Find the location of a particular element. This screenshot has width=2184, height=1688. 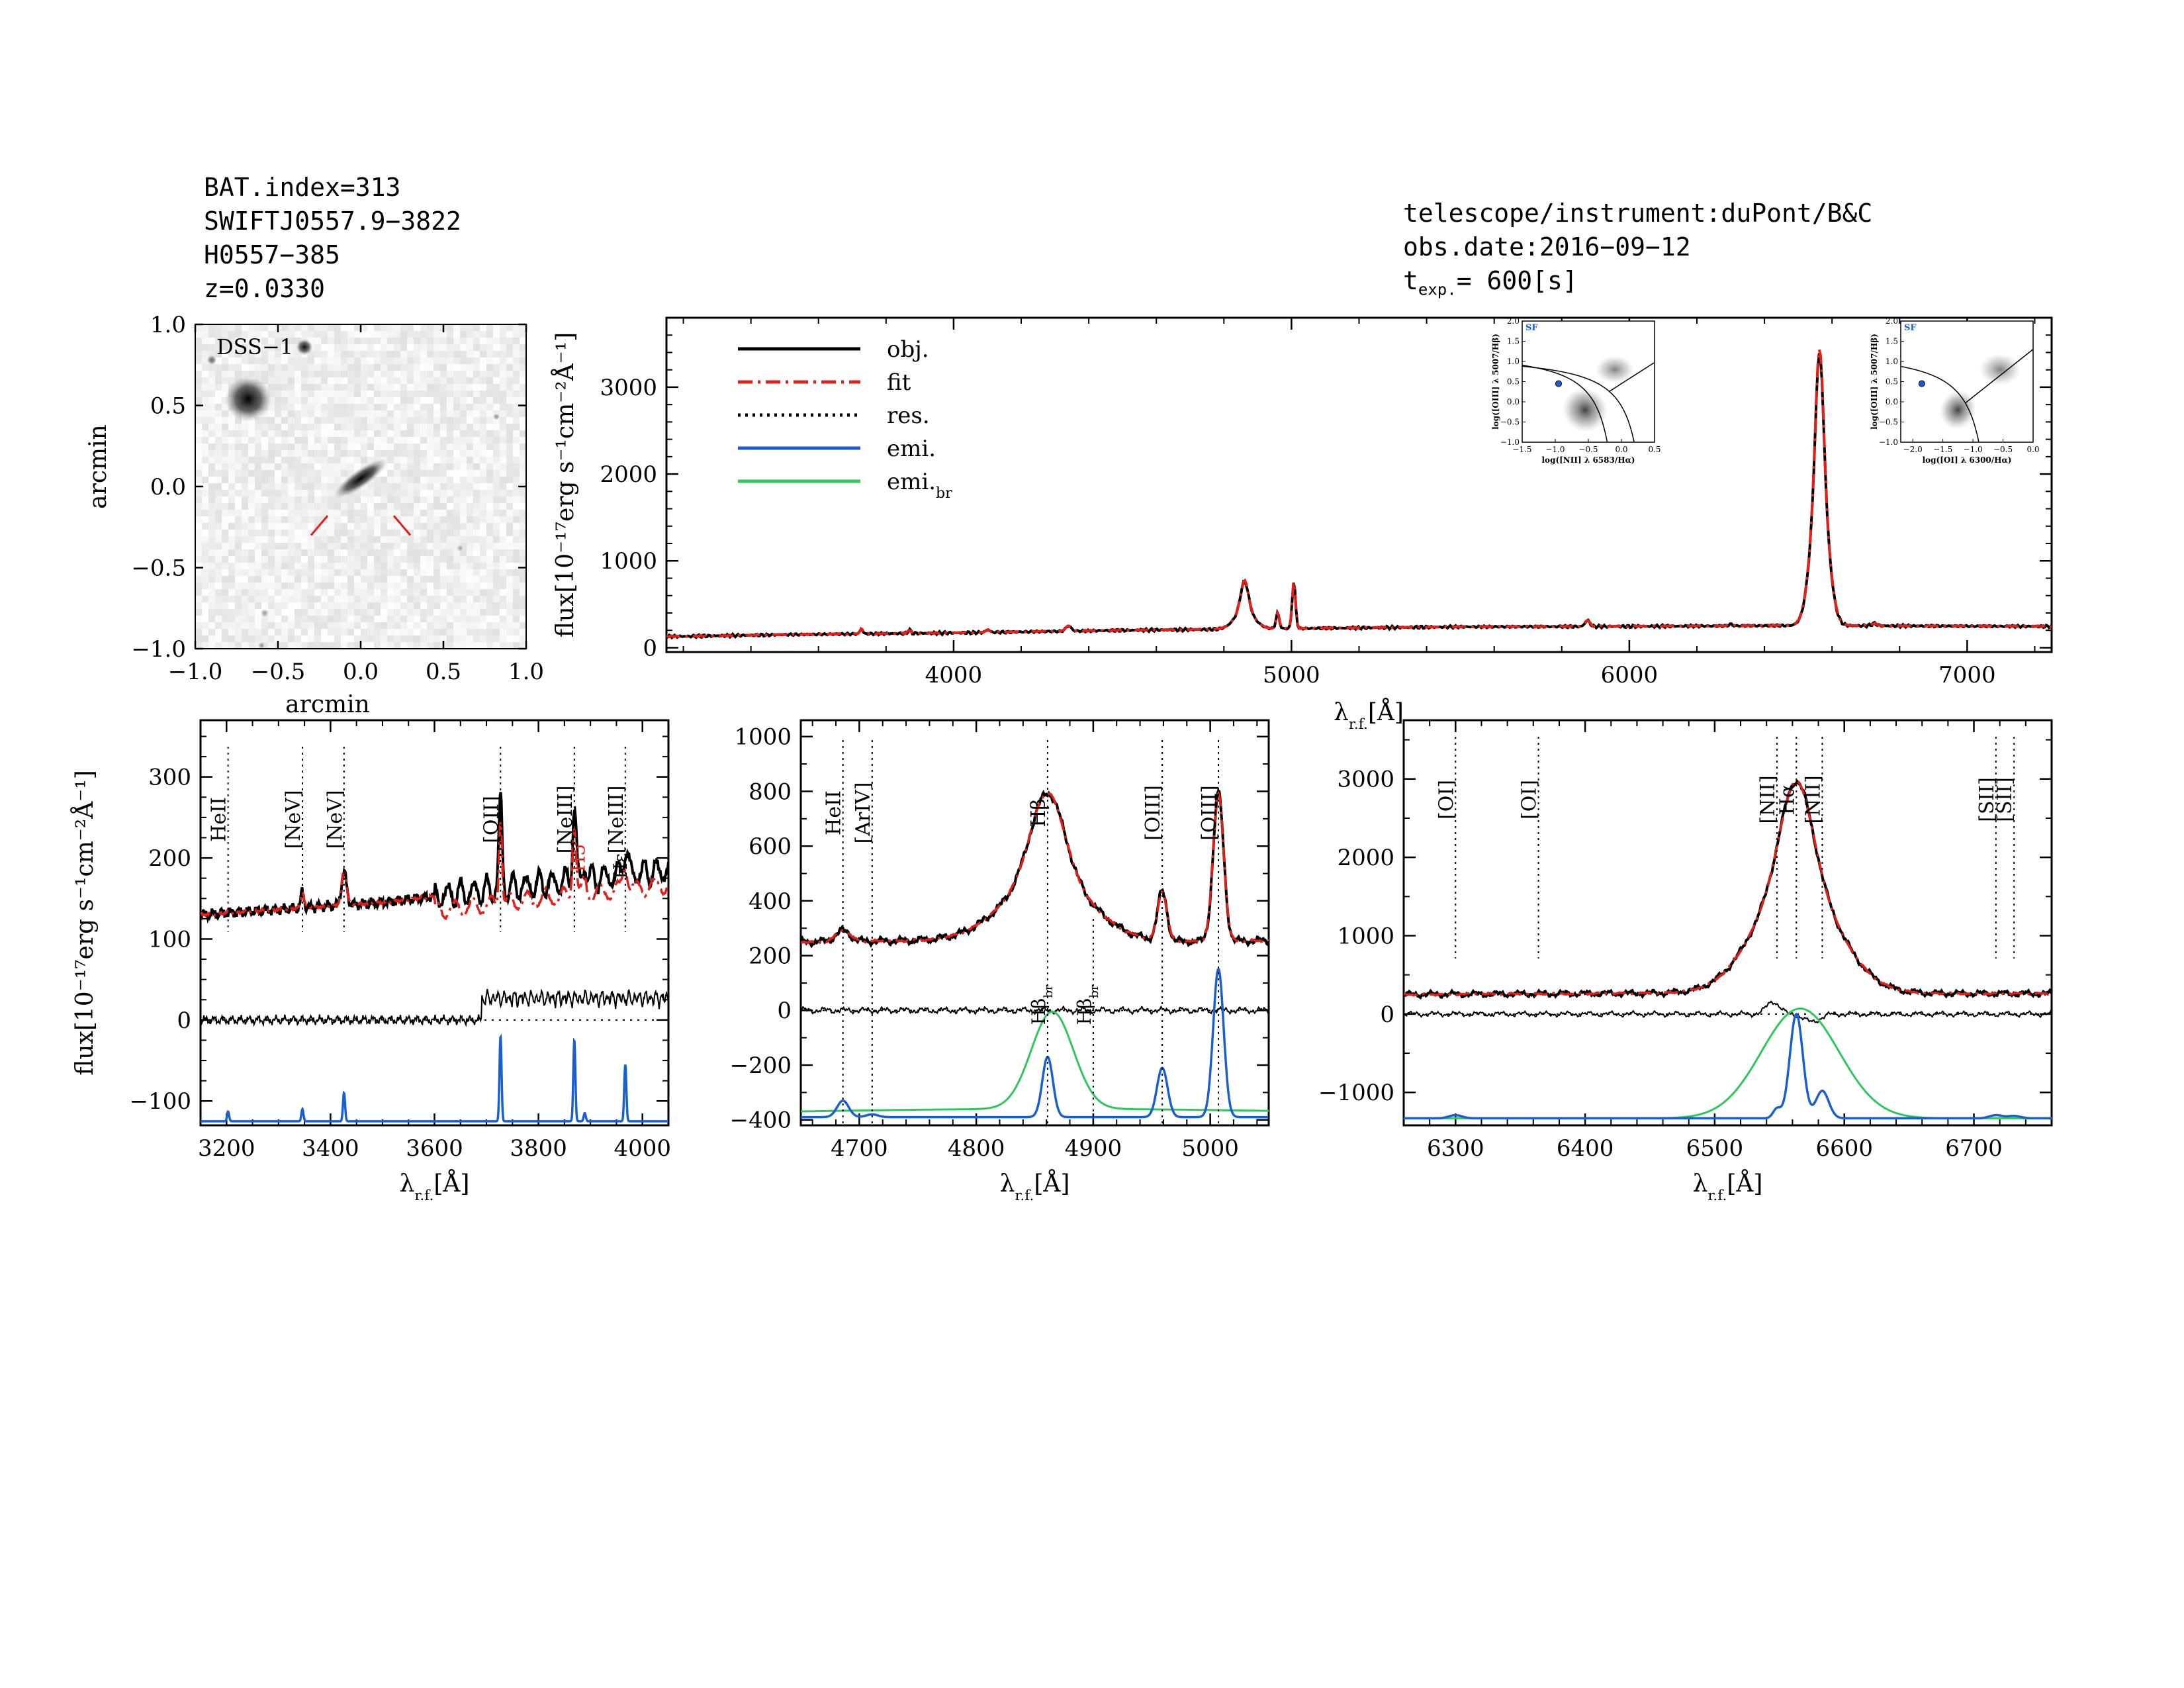

zoom1-tick-label-y: 100 is located at coordinates (170, 939).